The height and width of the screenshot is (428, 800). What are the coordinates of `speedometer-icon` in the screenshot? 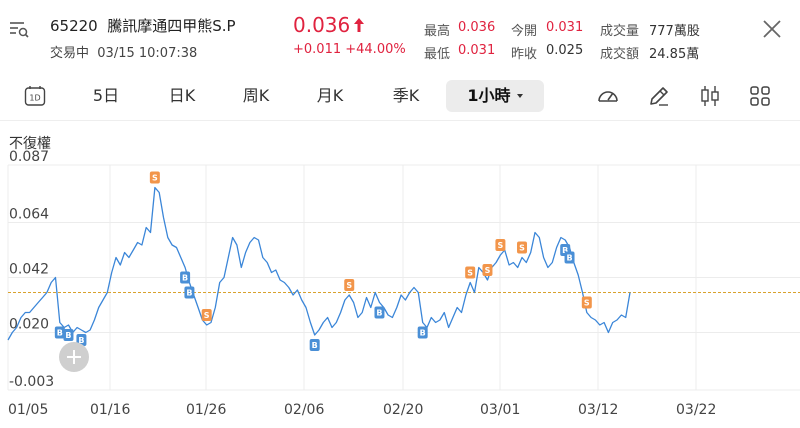 It's located at (608, 96).